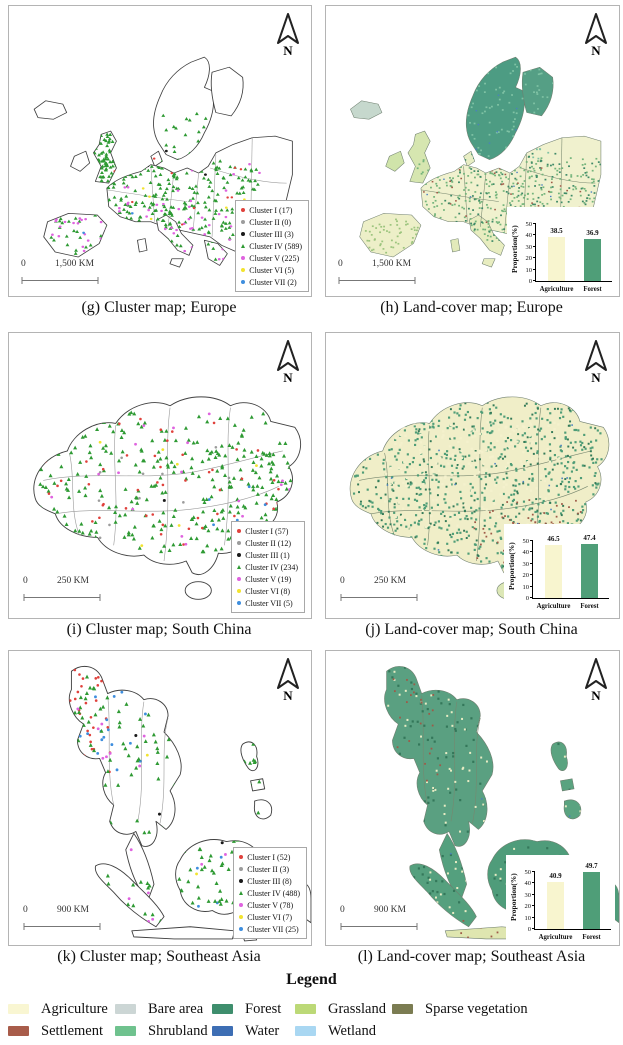  What do you see at coordinates (273, 893) in the screenshot?
I see `cluster-legend-label: Cluster IV (488)` at bounding box center [273, 893].